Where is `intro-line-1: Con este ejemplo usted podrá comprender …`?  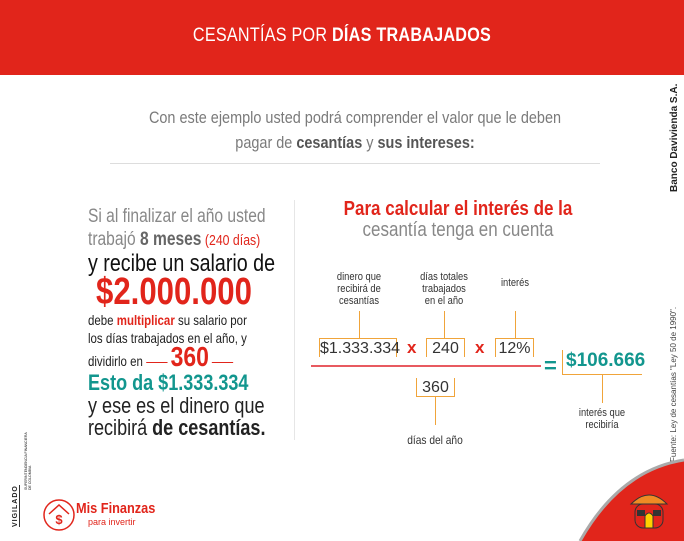 intro-line-1: Con este ejemplo usted podrá comprender … is located at coordinates (355, 117).